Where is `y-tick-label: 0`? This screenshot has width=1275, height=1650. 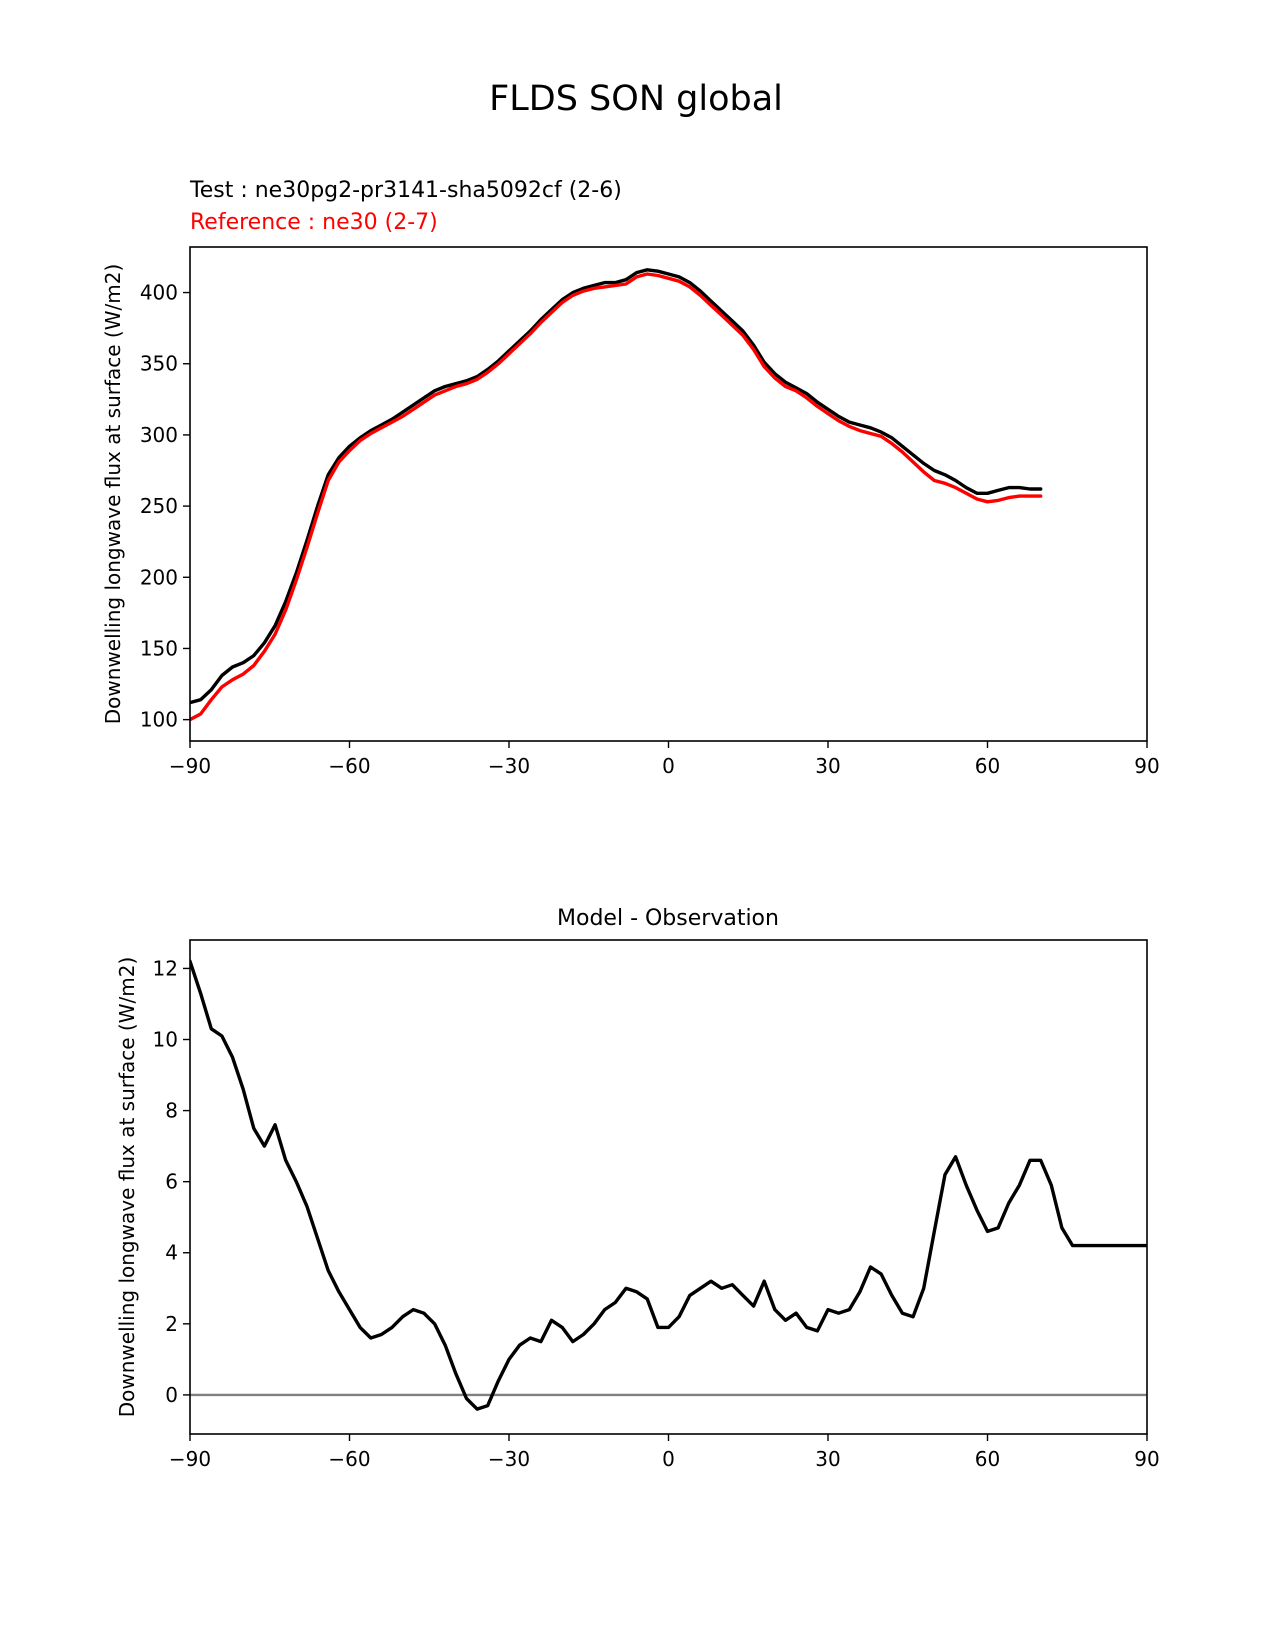
y-tick-label: 0 is located at coordinates (171, 1395).